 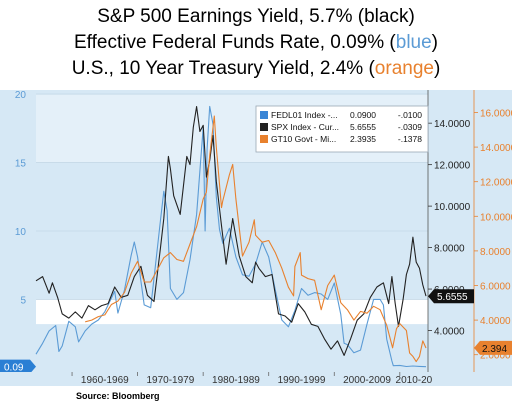 I want to click on fed-funds-last-value-tag, so click(x=18, y=366).